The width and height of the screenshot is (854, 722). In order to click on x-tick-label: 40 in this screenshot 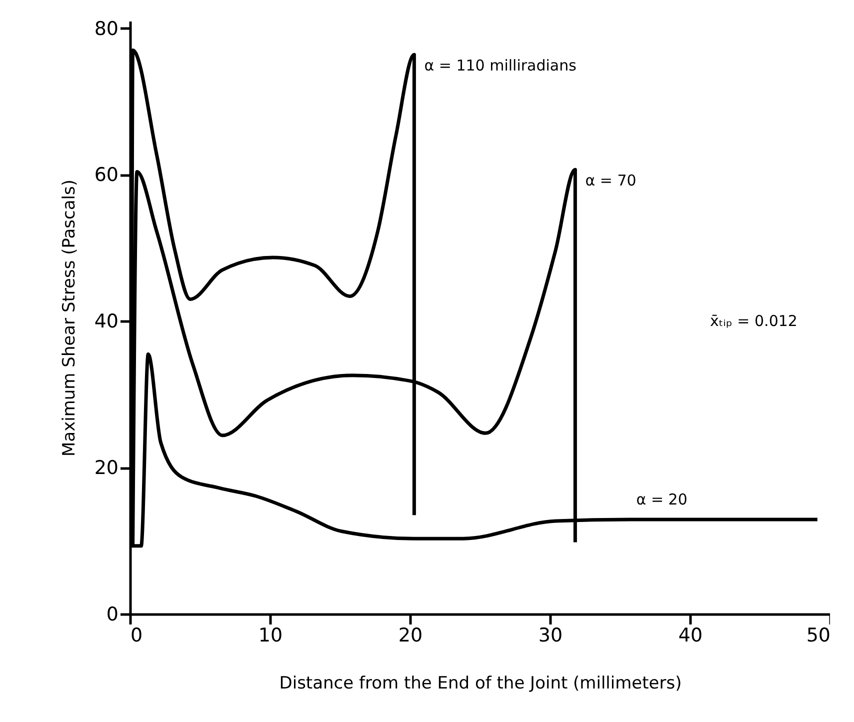, I will do `click(690, 635)`.